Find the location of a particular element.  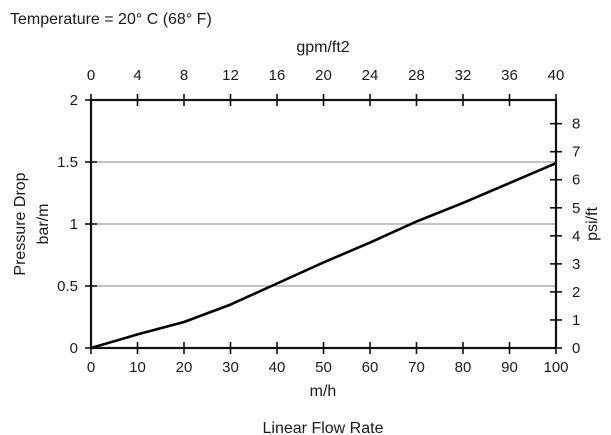

x2-tick-label: 12 is located at coordinates (230, 75).